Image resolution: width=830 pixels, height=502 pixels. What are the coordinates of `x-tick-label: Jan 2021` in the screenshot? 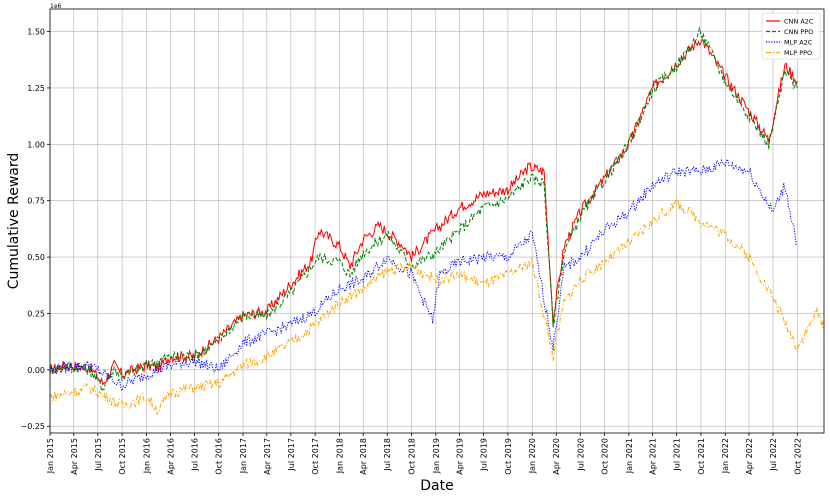 It's located at (629, 456).